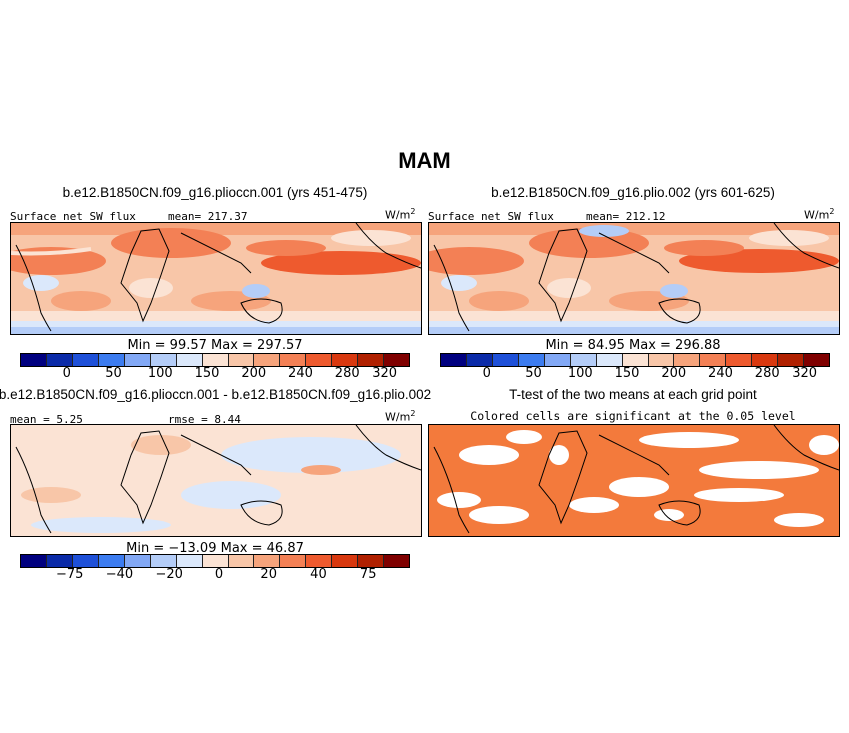 The height and width of the screenshot is (733, 849). Describe the element at coordinates (318, 574) in the screenshot. I see `colorbar-tick-label: 40` at that location.